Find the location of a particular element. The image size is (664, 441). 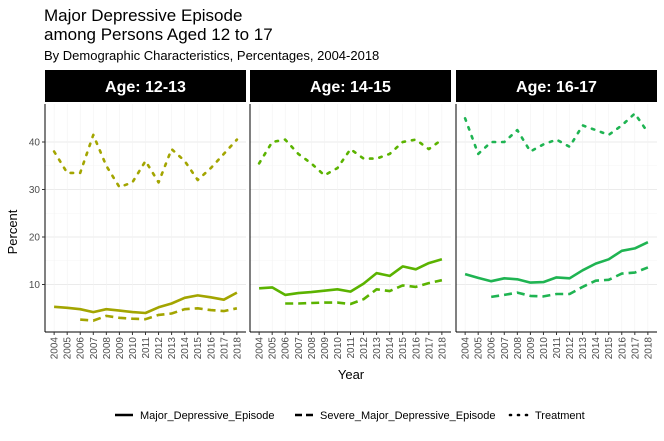

facet-strip-label: Age: 16-17 is located at coordinates (556, 87).